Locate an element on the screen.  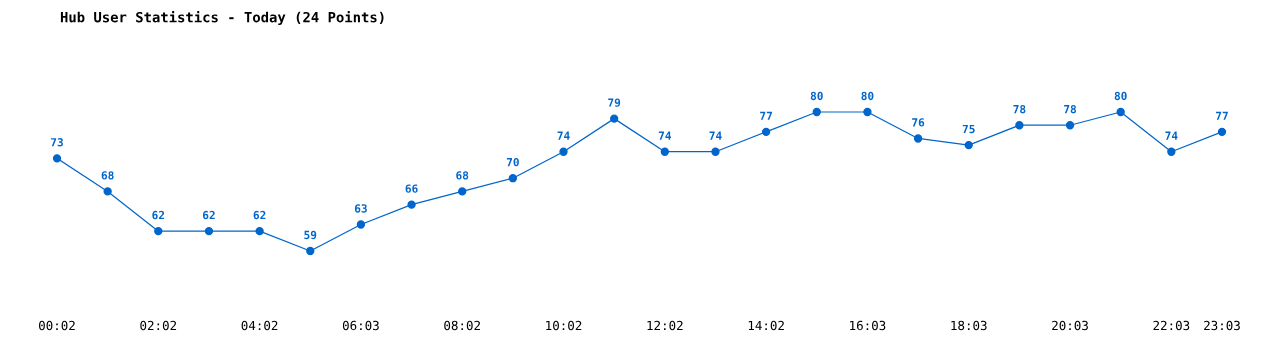
x-tick-label: 16:03 is located at coordinates (868, 325).